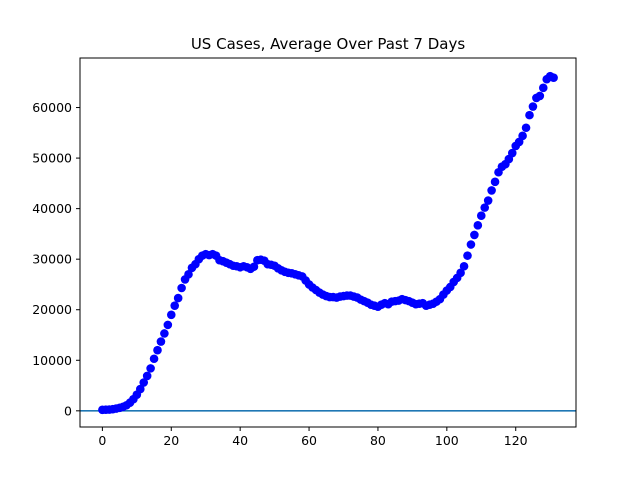  I want to click on y-tick-label: 50000, so click(52, 158).